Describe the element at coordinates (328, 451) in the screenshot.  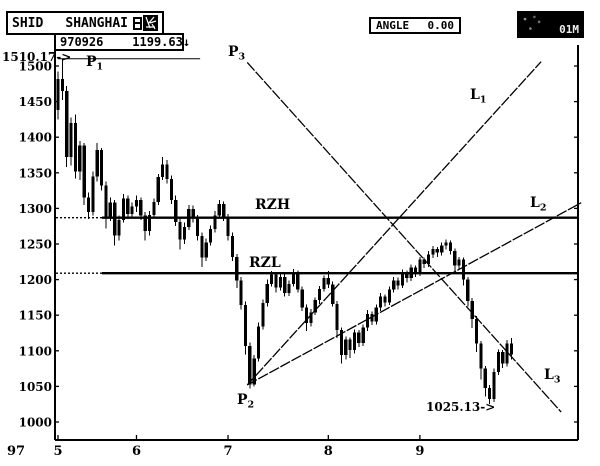
I see `month-label: 8` at that location.